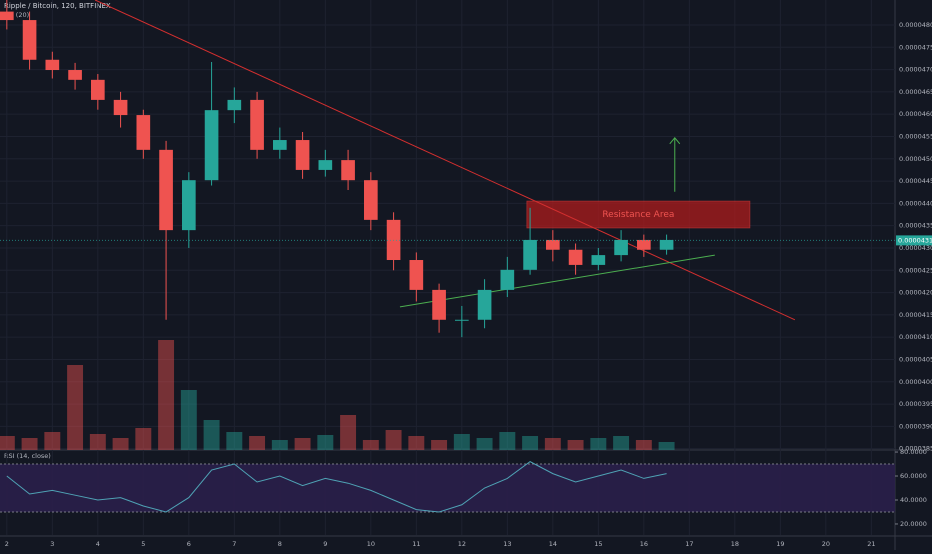  What do you see at coordinates (462, 544) in the screenshot?
I see `x-tick-label: 12` at bounding box center [462, 544].